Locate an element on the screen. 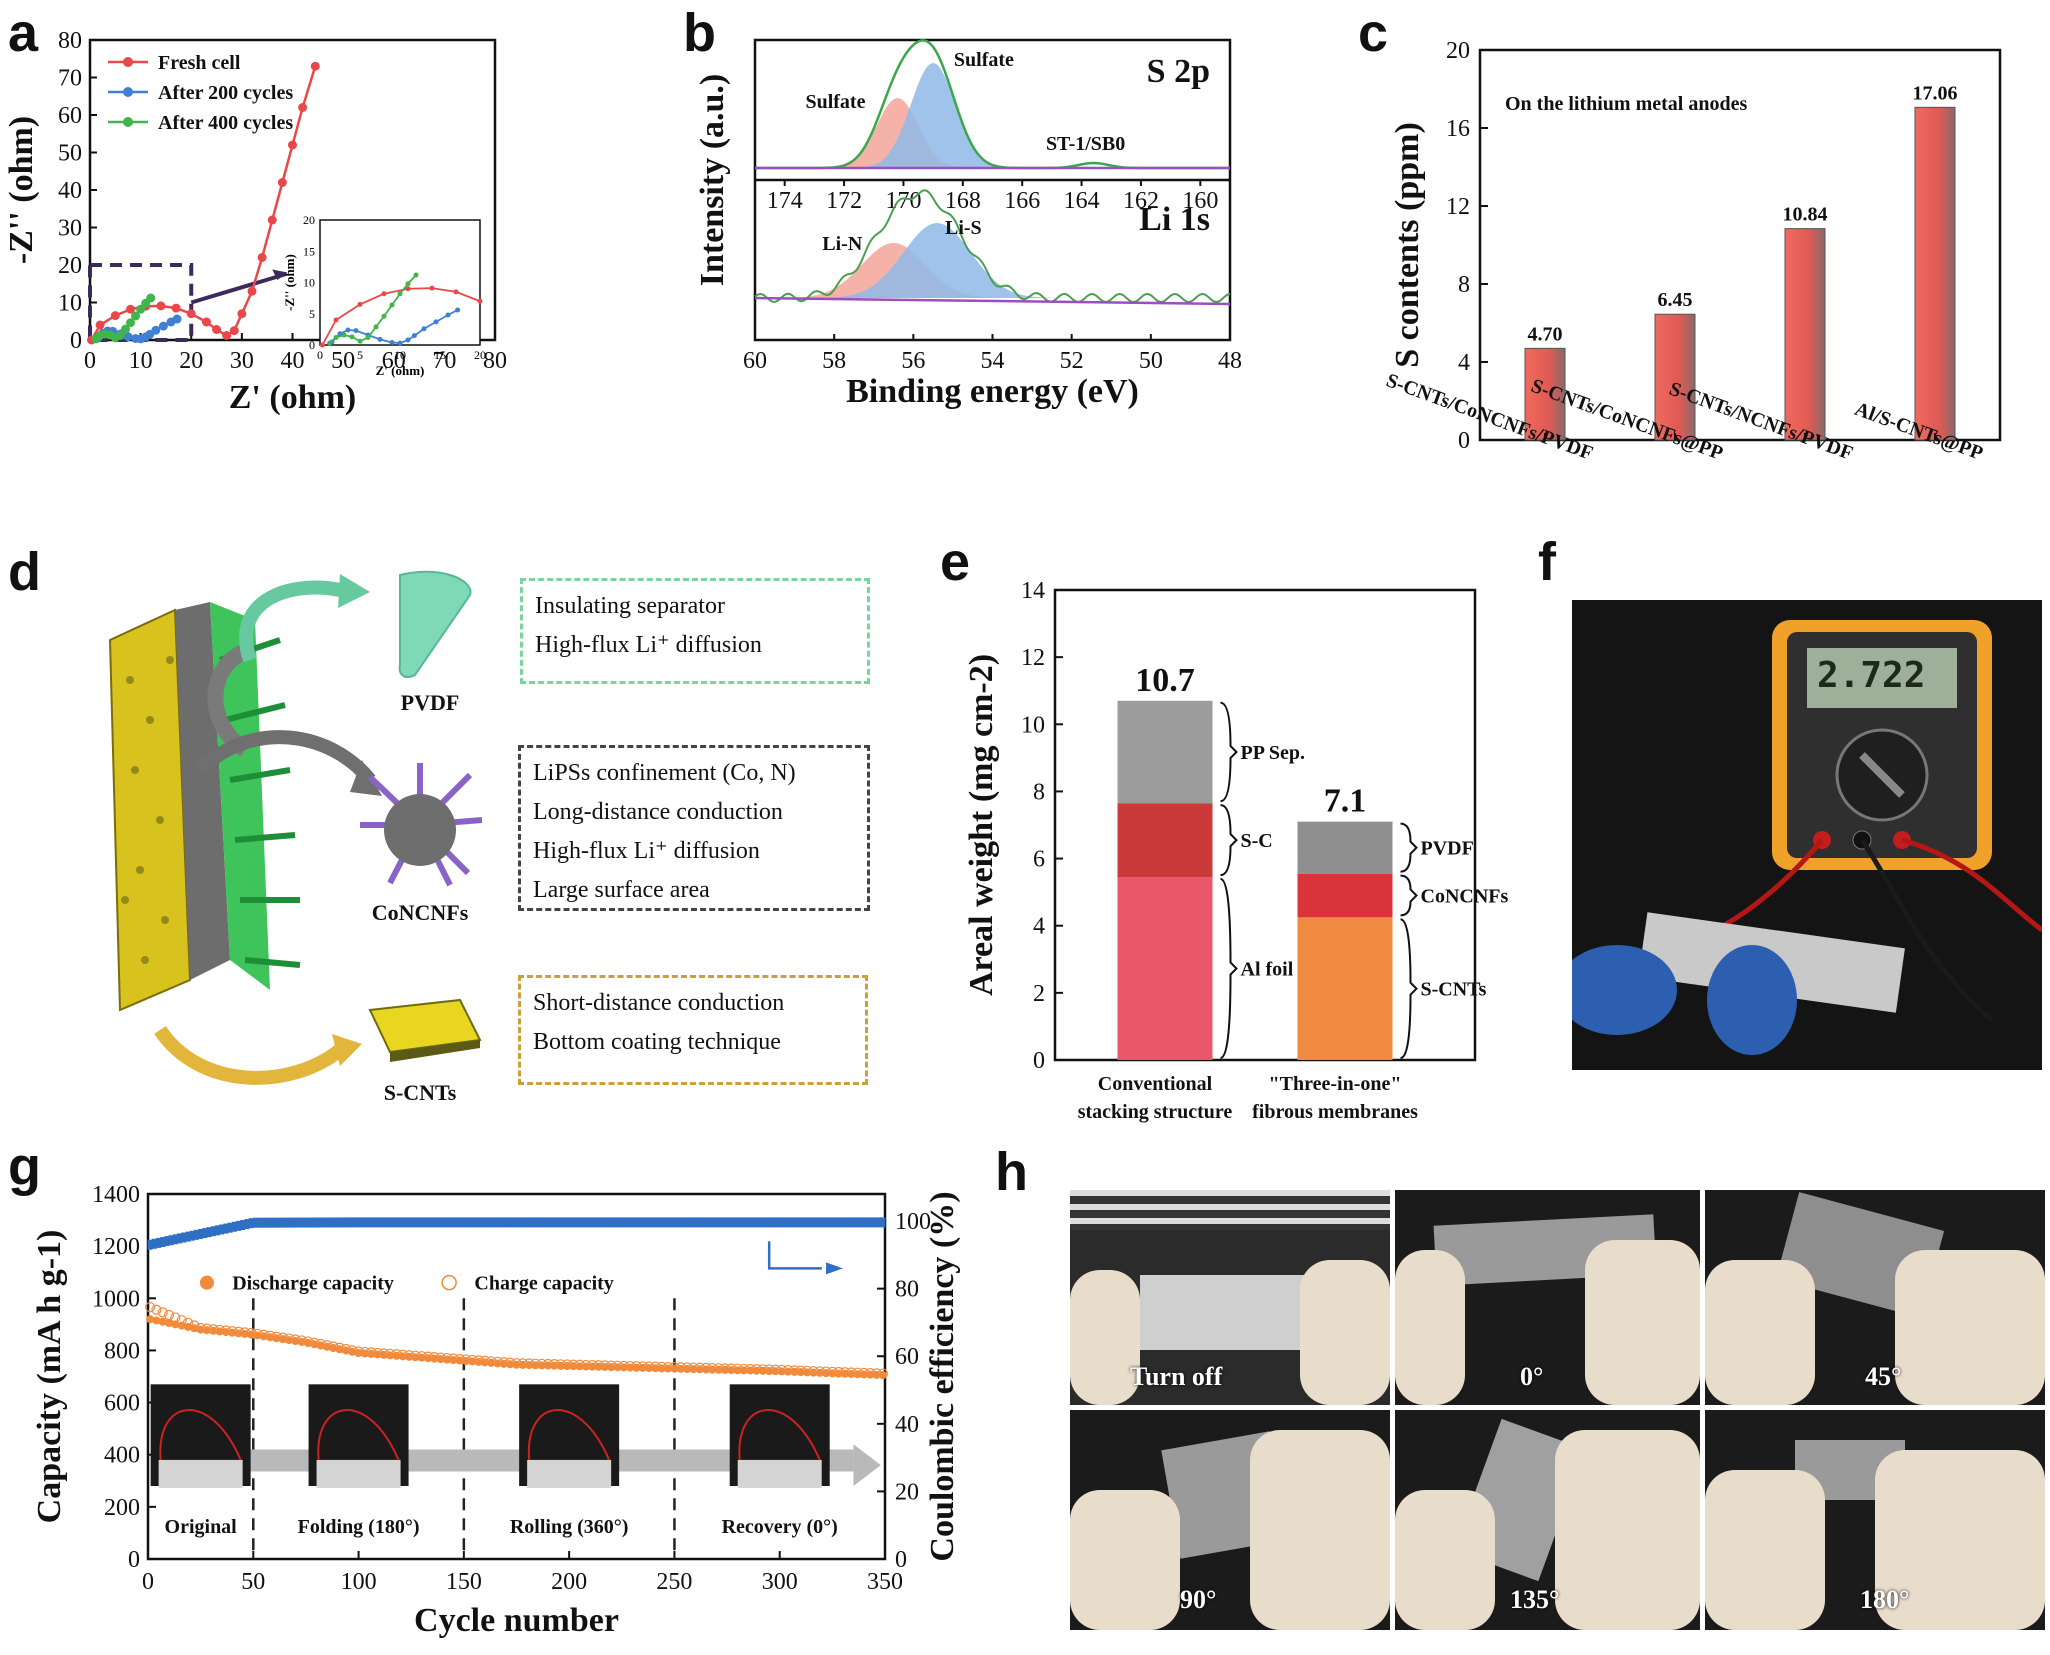  x-tick-label-a: 70 is located at coordinates (444, 361).